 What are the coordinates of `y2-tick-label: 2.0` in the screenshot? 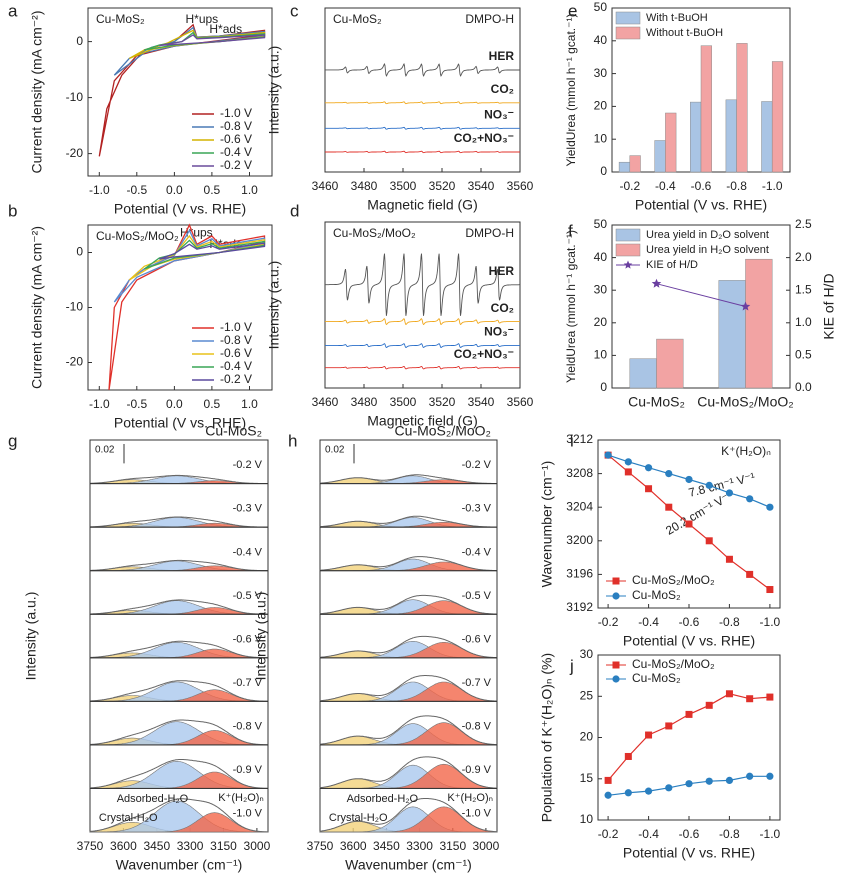 It's located at (803, 257).